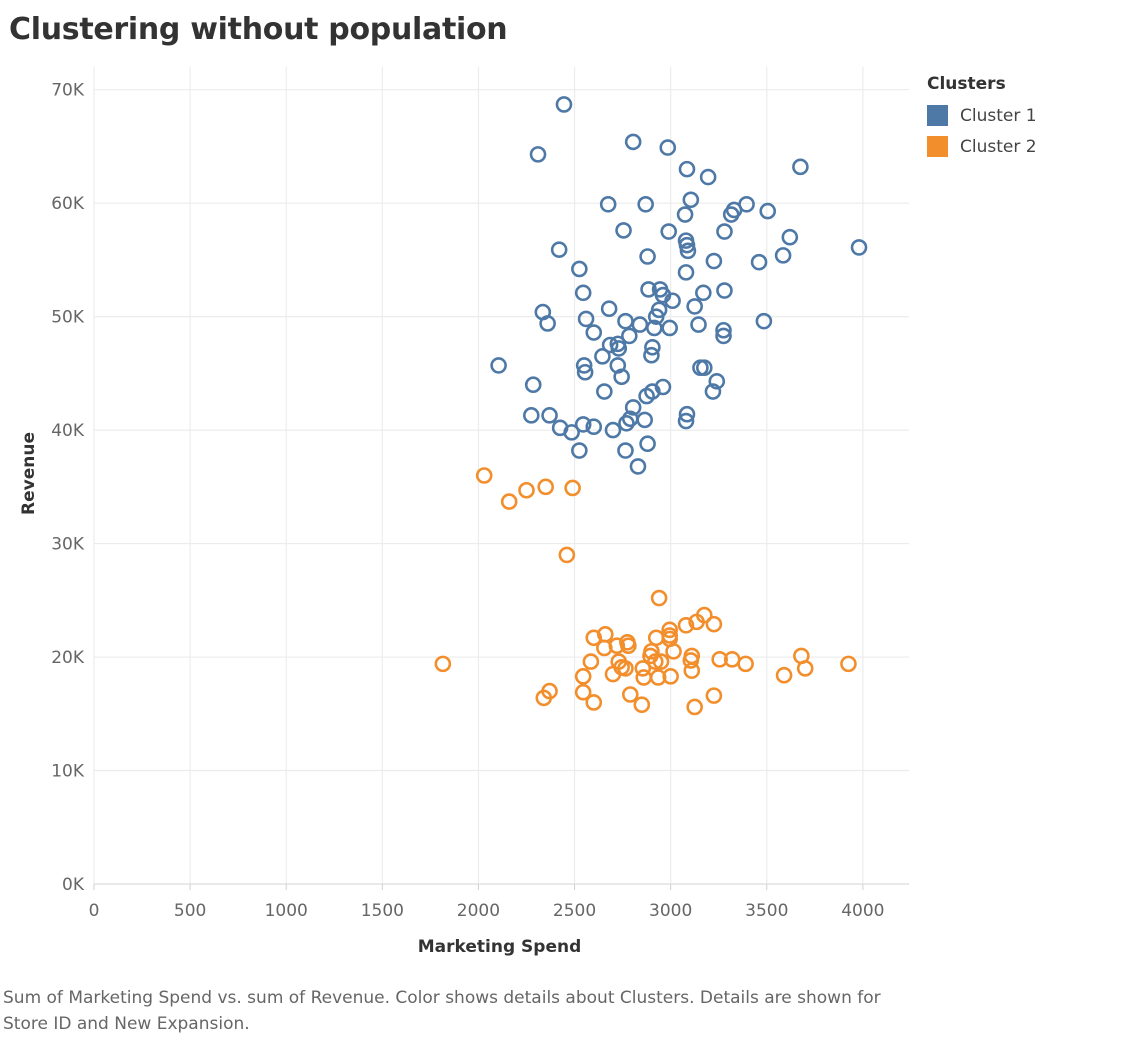 This screenshot has width=1143, height=1037. What do you see at coordinates (982, 115) in the screenshot?
I see `legend-item-cluster-1: Cluster 1` at bounding box center [982, 115].